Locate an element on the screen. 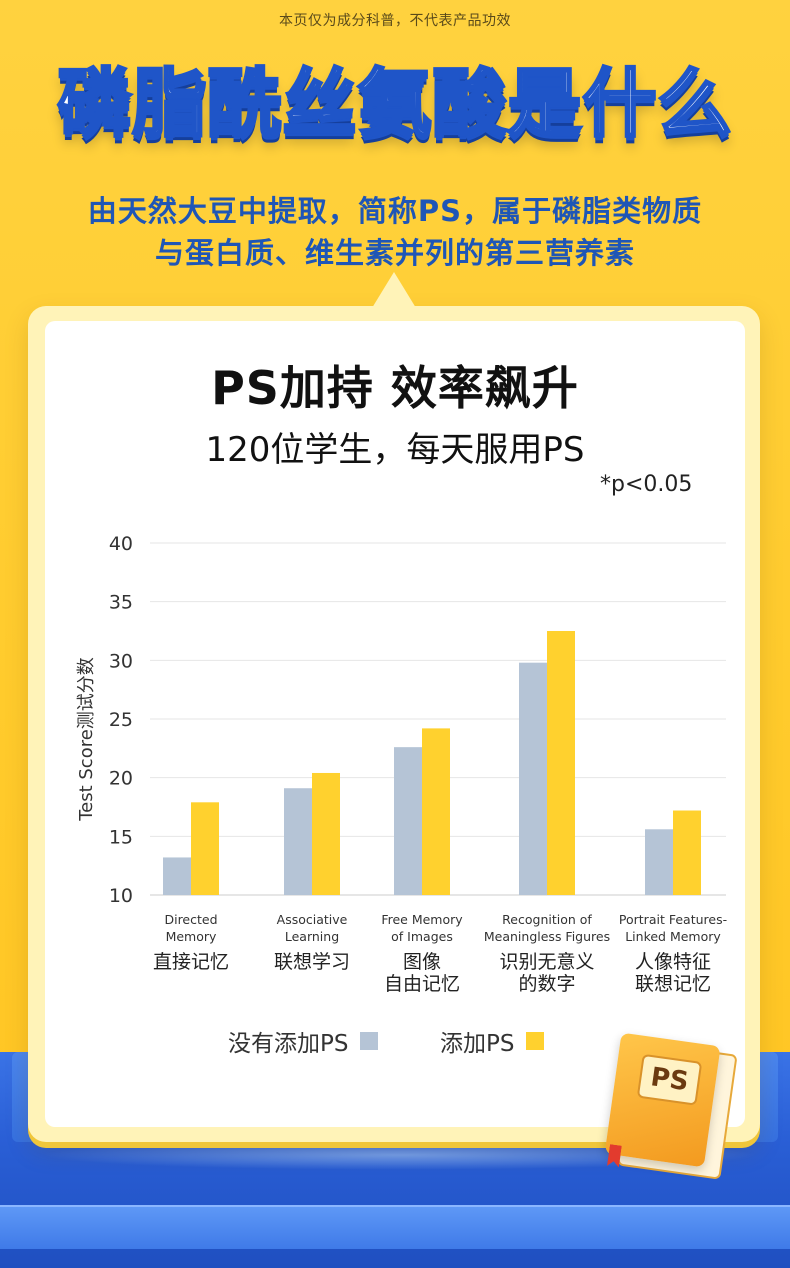  x-label-en-line2: Learning is located at coordinates (312, 936).